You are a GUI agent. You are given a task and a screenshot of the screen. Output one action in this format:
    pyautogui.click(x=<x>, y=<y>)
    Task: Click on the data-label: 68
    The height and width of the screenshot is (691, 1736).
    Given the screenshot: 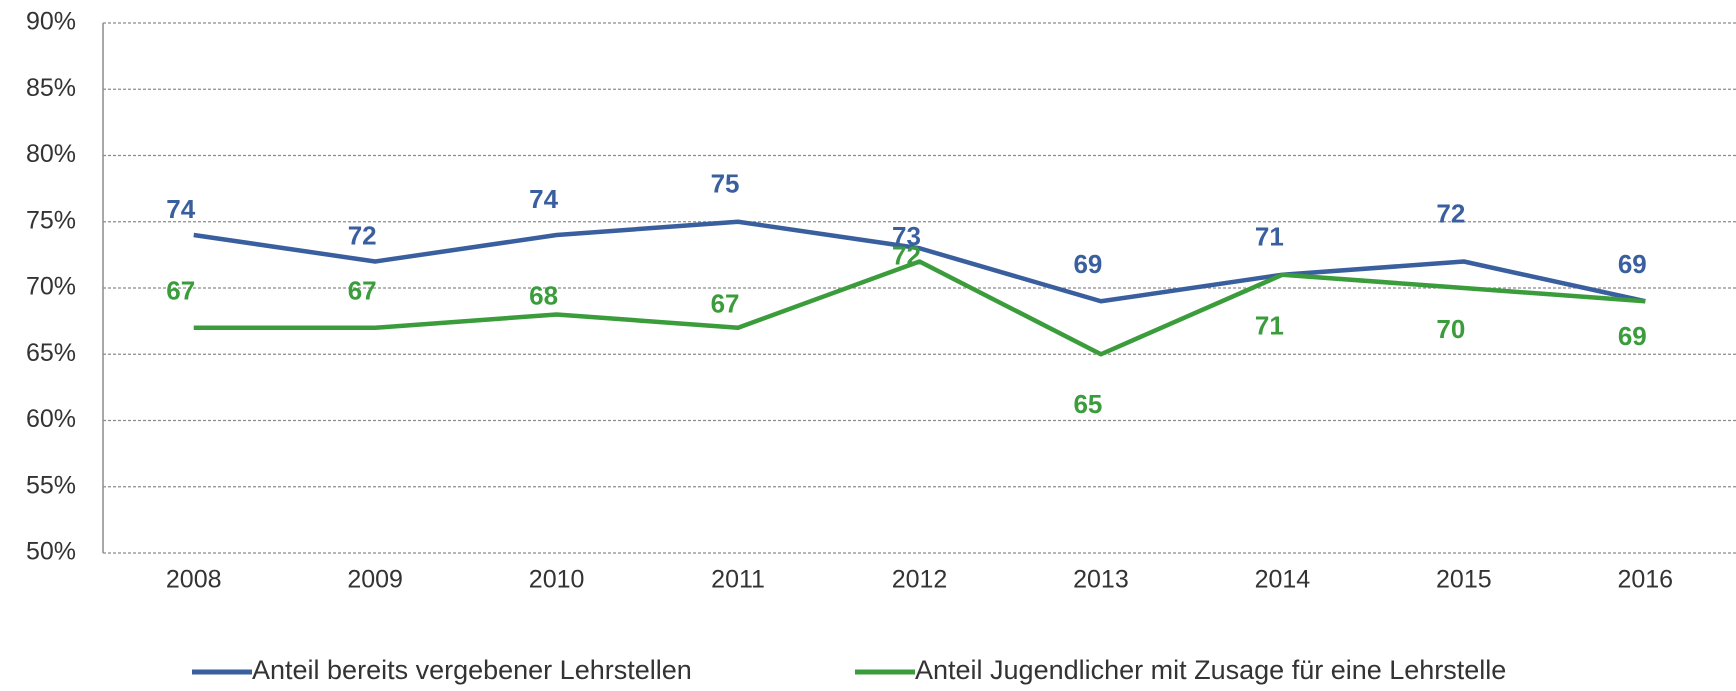 What is the action you would take?
    pyautogui.click(x=543, y=295)
    